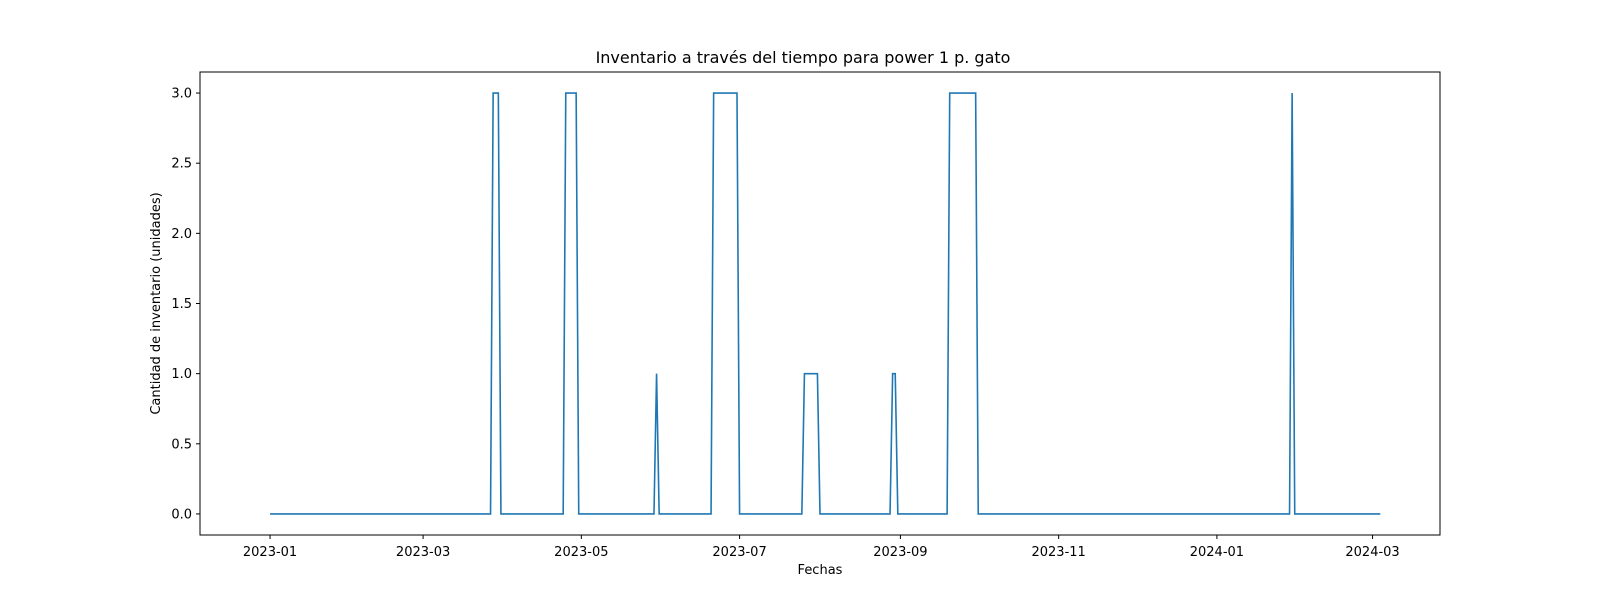 This screenshot has height=600, width=1600. What do you see at coordinates (181, 444) in the screenshot?
I see `y-tick-label: 0.5` at bounding box center [181, 444].